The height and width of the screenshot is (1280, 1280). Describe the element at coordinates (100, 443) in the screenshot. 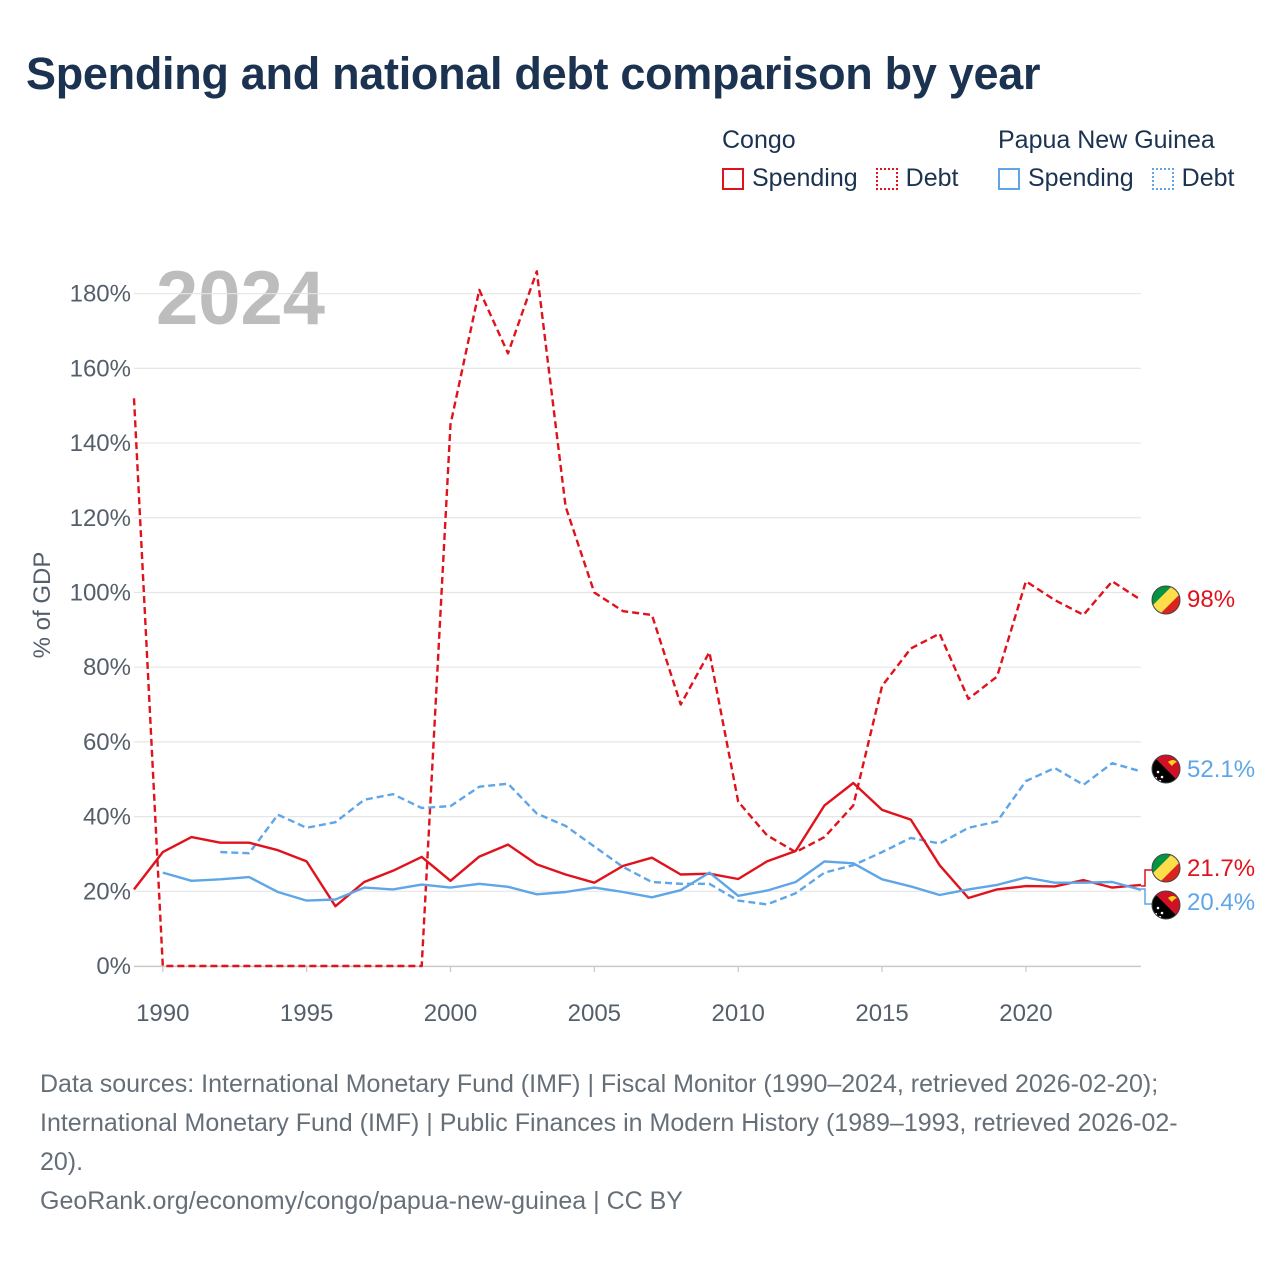

I see `y-tick-label: 140%` at that location.